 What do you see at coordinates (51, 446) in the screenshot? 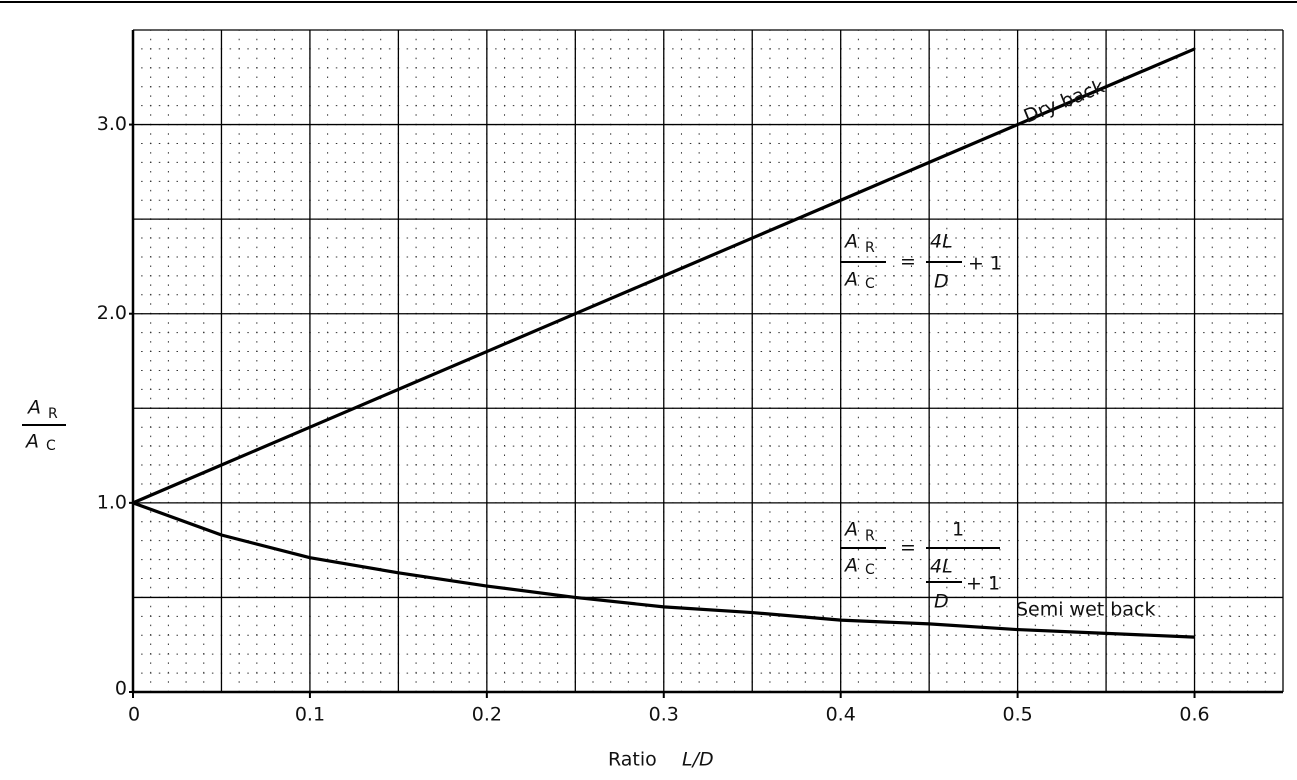
I see `y-label-den-sub: C` at bounding box center [51, 446].